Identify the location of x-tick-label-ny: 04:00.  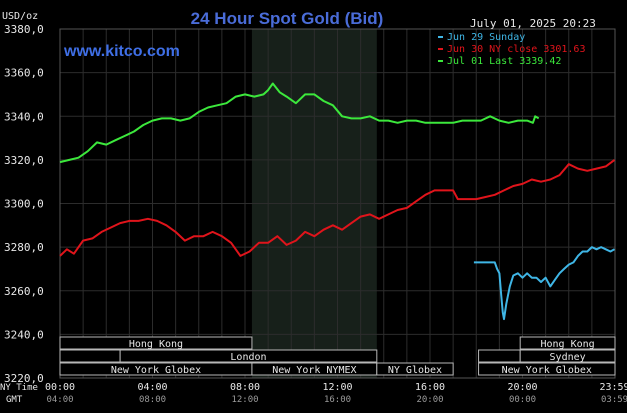
(152, 387).